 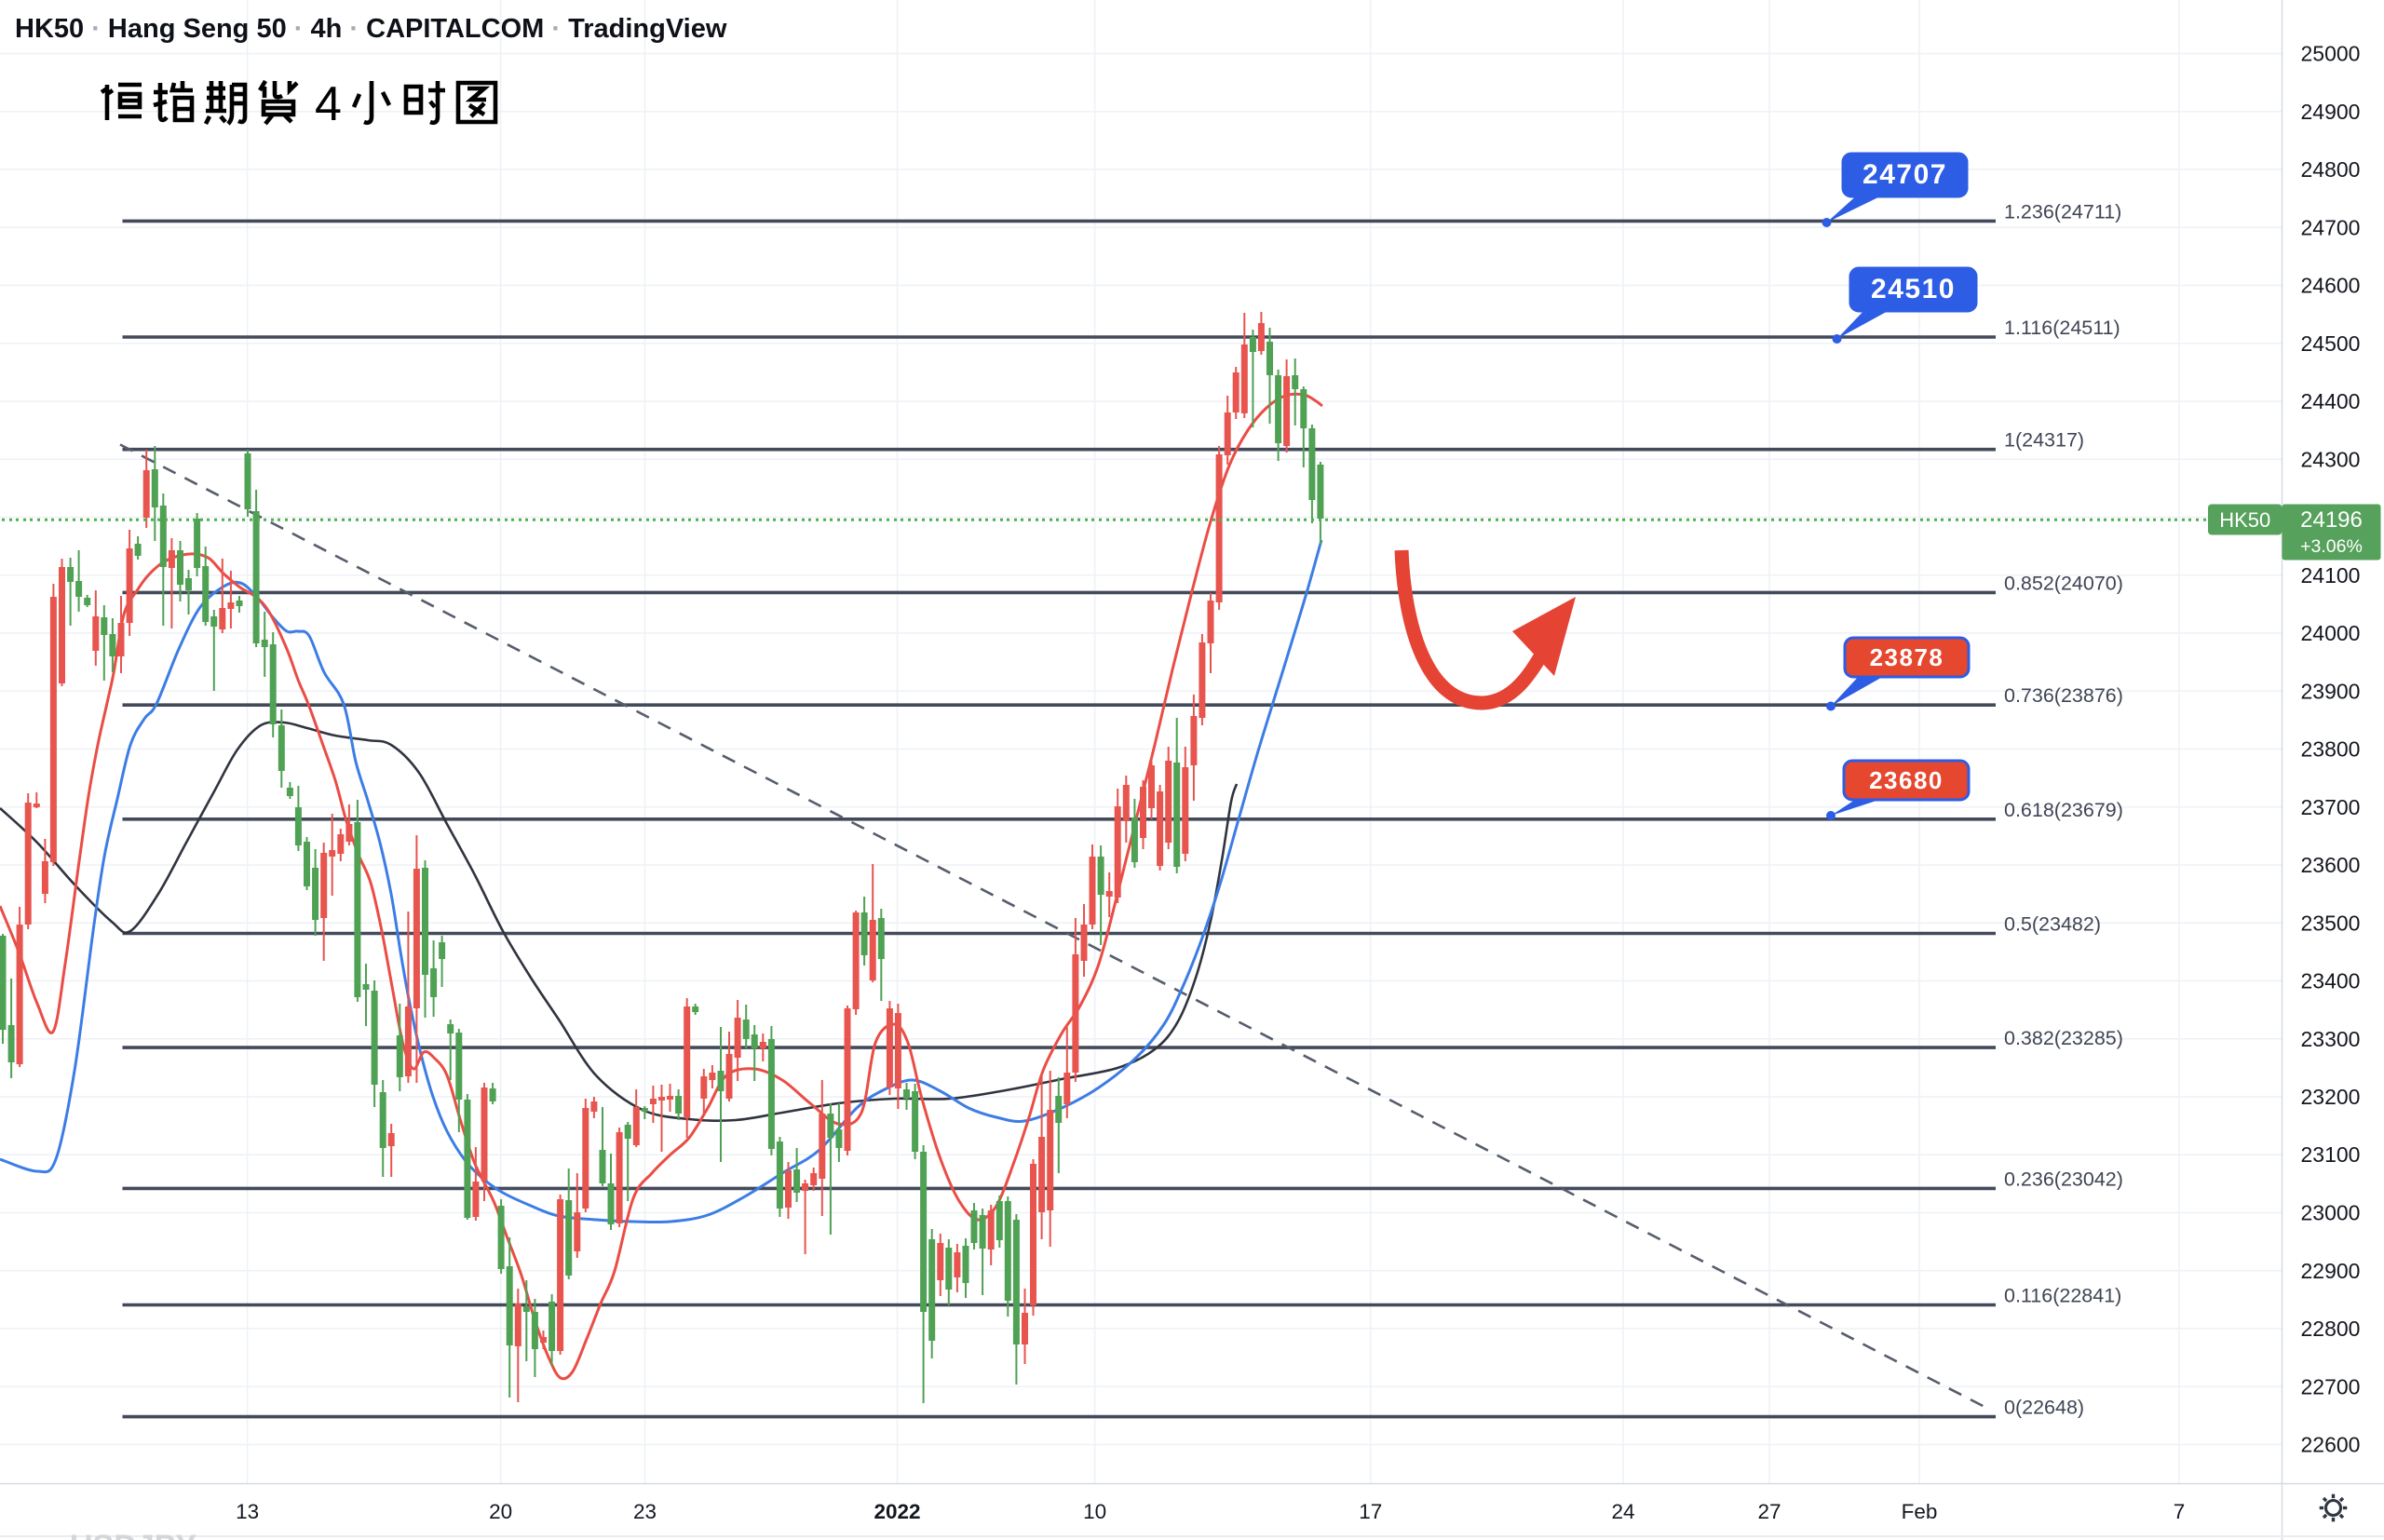 What do you see at coordinates (2331, 1445) in the screenshot?
I see `svg-text: 22600` at bounding box center [2331, 1445].